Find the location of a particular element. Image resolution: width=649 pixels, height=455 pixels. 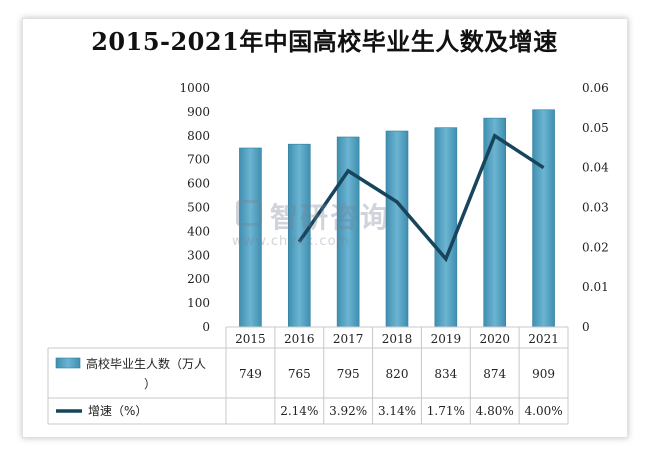

y-left-tick-label: 300 is located at coordinates (198, 255).